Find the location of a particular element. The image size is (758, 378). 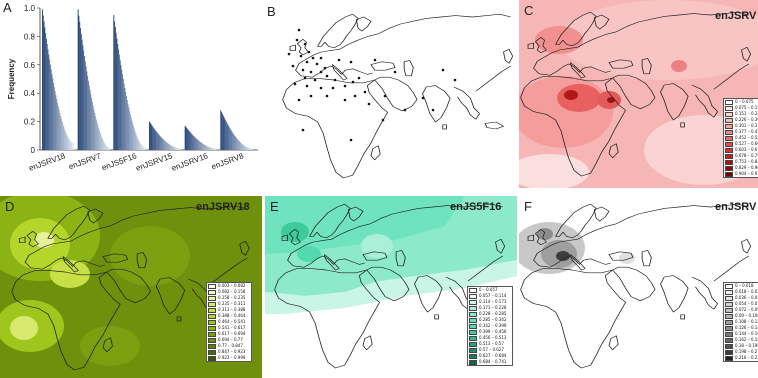

legend-label: 0.114 – 0.171 is located at coordinates (493, 301).